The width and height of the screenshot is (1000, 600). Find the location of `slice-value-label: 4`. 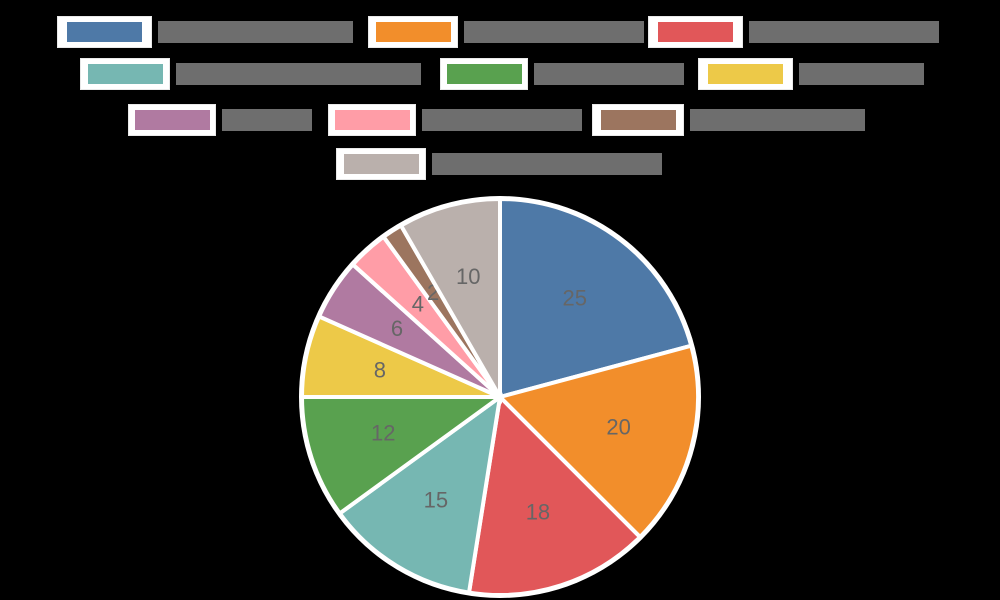

slice-value-label: 4 is located at coordinates (418, 304).